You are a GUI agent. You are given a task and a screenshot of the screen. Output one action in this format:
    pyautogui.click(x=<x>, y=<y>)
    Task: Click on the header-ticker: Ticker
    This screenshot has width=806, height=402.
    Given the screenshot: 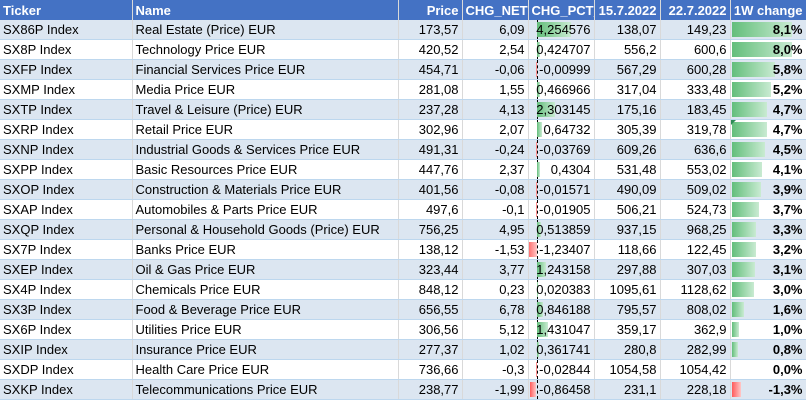 What is the action you would take?
    pyautogui.click(x=66, y=10)
    